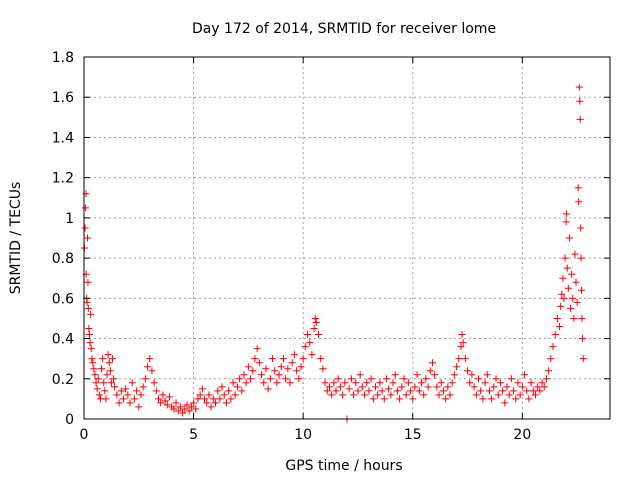 This screenshot has height=480, width=640. I want to click on y-tick-label: 0, so click(69, 420).